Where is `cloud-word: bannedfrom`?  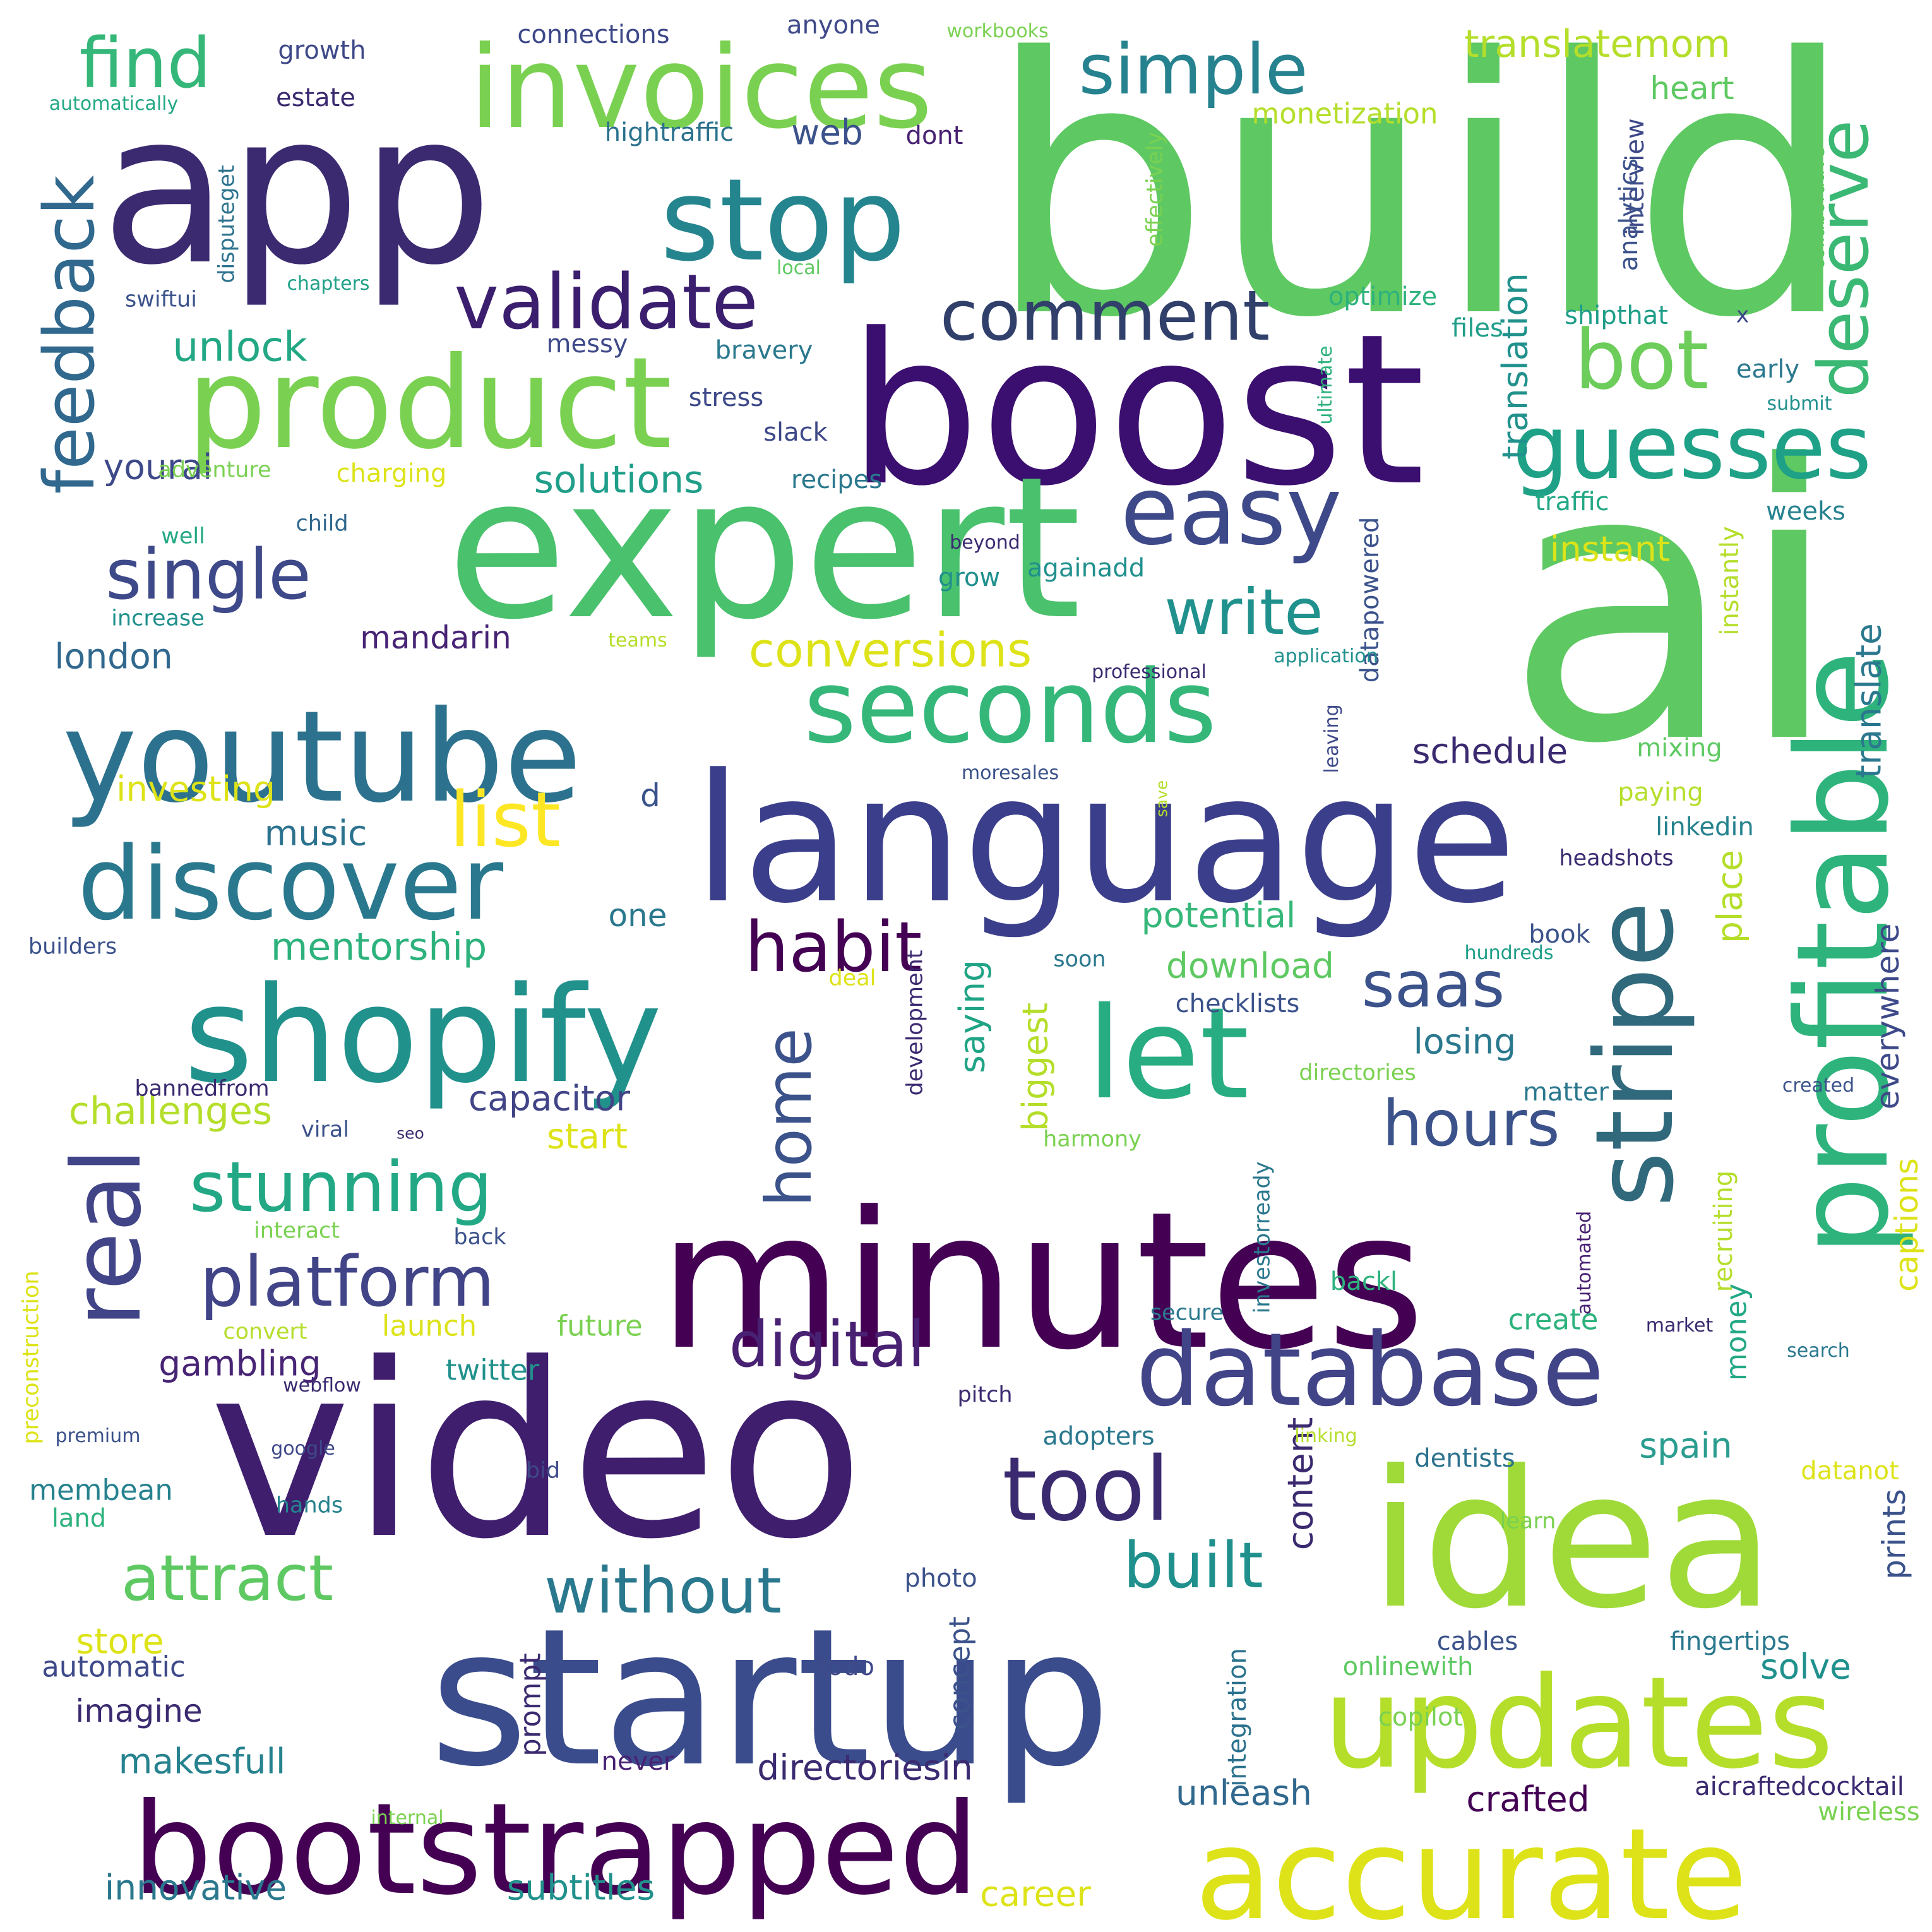
cloud-word: bannedfrom is located at coordinates (202, 1089).